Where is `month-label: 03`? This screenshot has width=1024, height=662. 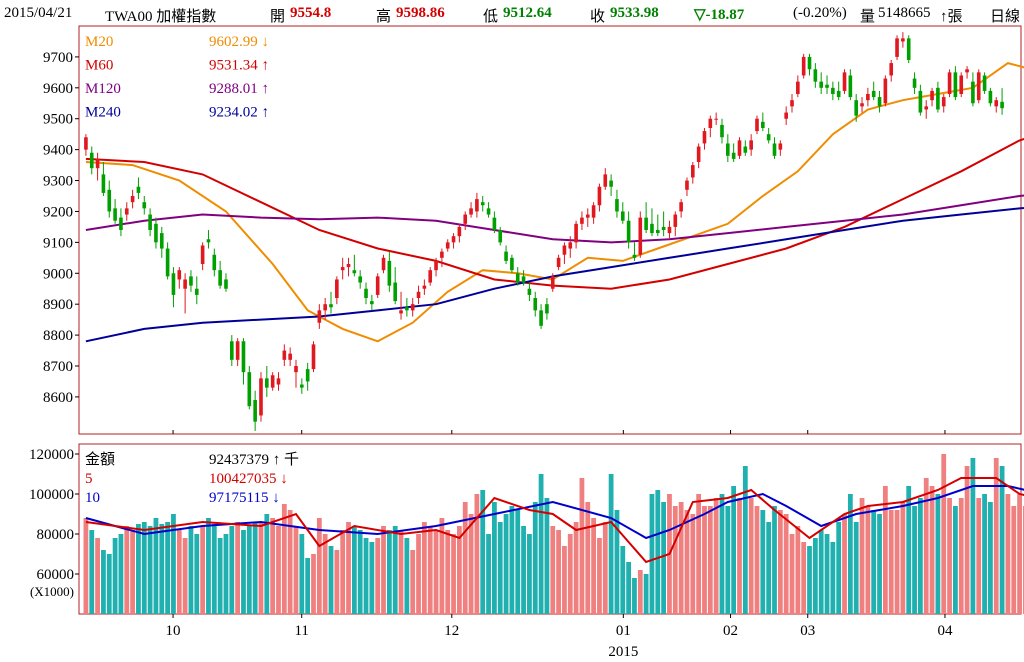 month-label: 03 is located at coordinates (807, 631).